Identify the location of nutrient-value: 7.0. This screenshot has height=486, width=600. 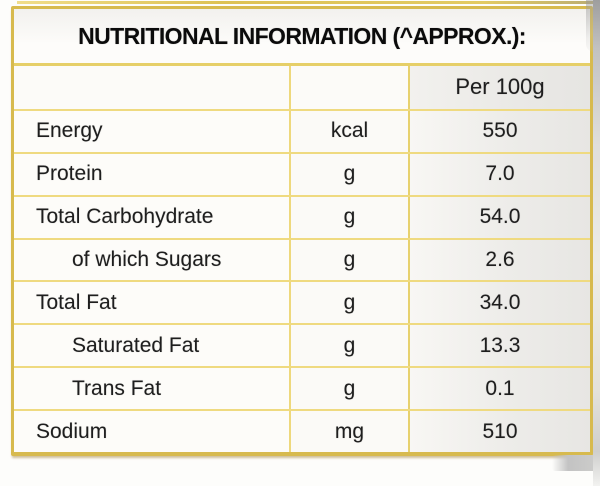
(500, 174).